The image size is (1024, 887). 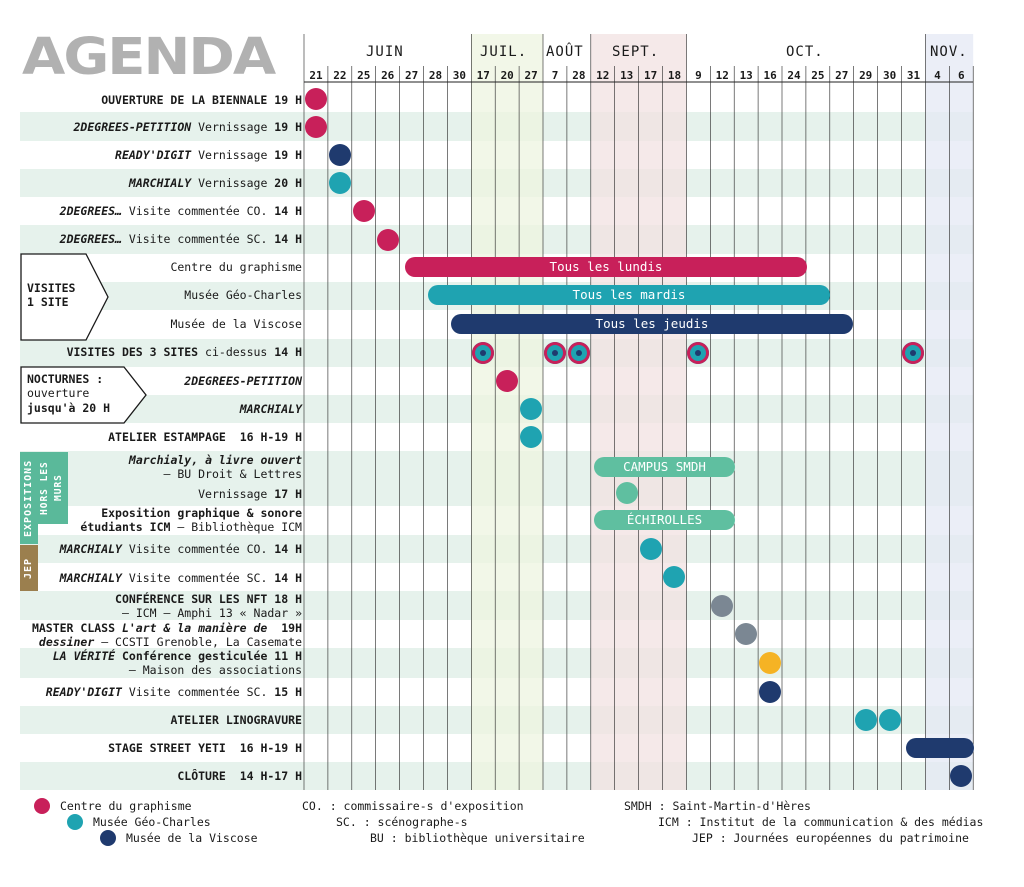 What do you see at coordinates (250, 494) in the screenshot?
I see `row-vernissage-17h: Vernissage 17 H` at bounding box center [250, 494].